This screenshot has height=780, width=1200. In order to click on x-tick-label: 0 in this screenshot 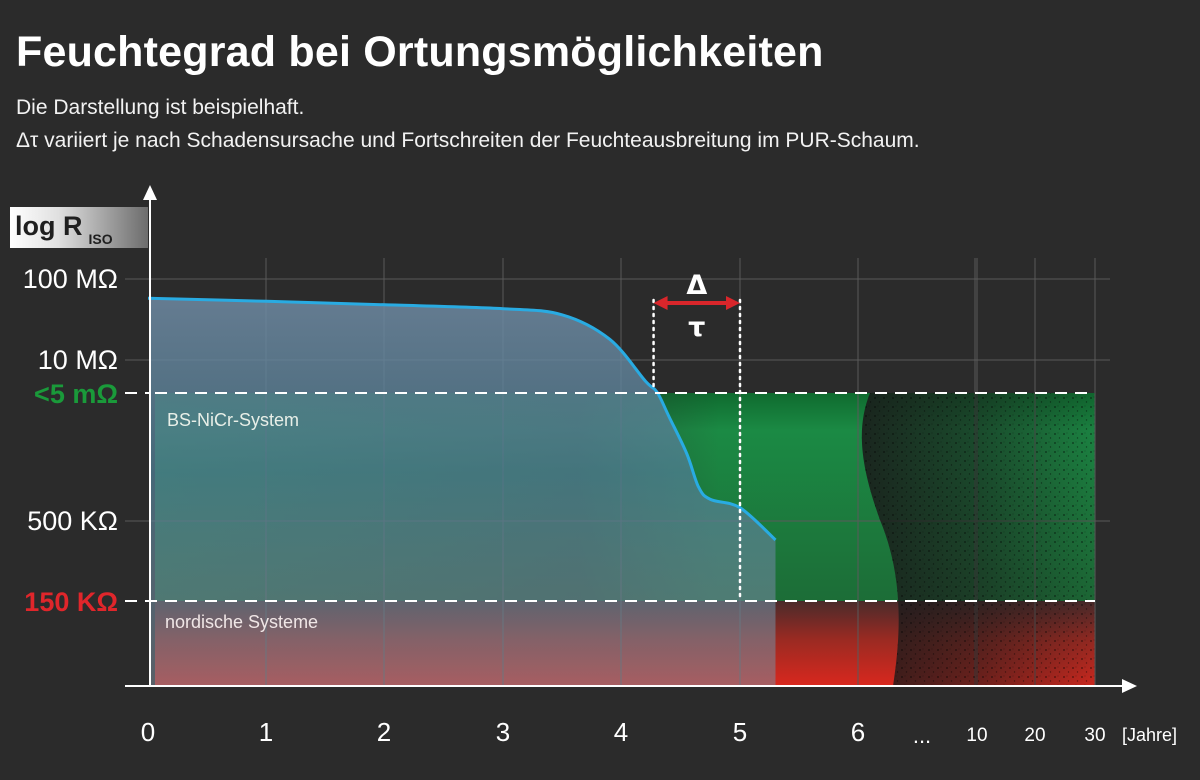, I will do `click(148, 732)`.